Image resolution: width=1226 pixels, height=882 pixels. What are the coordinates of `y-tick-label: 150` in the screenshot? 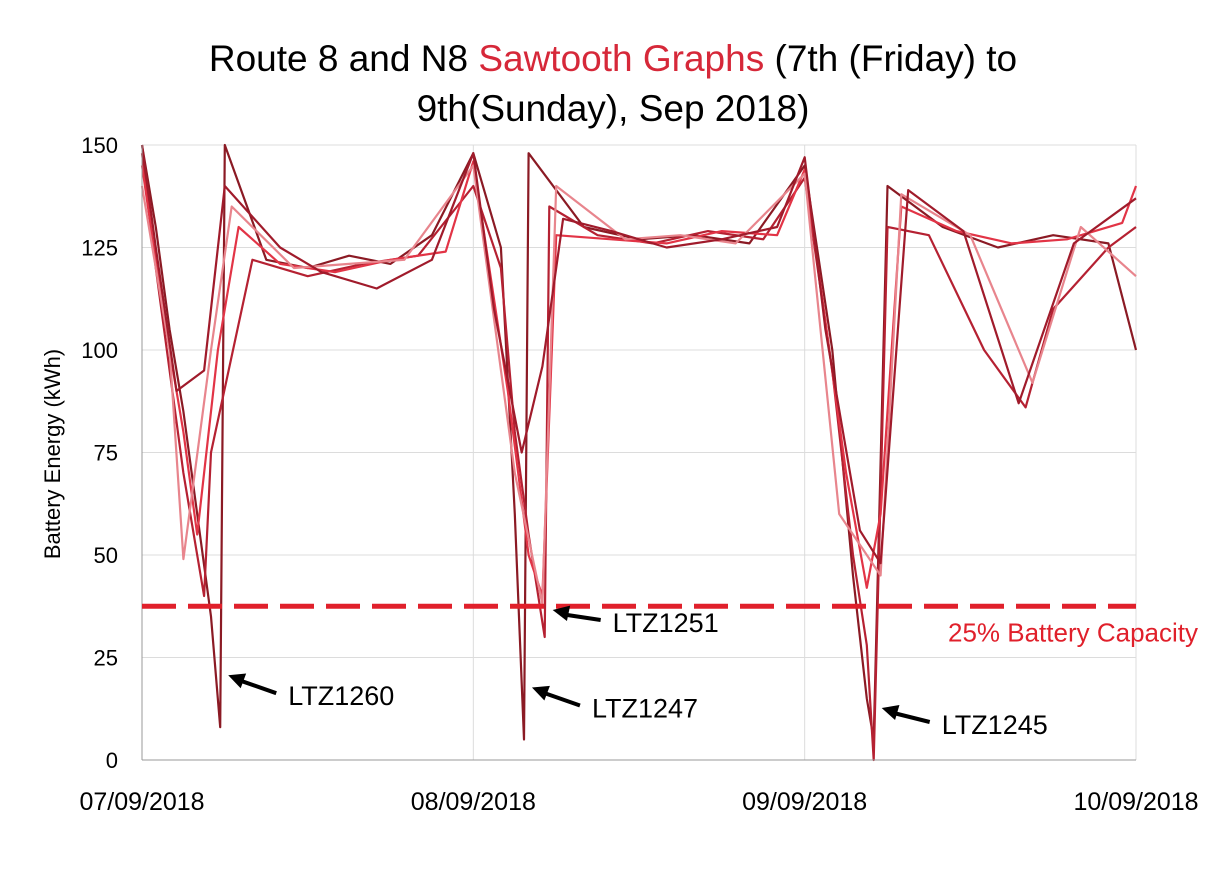 It's located at (99, 145).